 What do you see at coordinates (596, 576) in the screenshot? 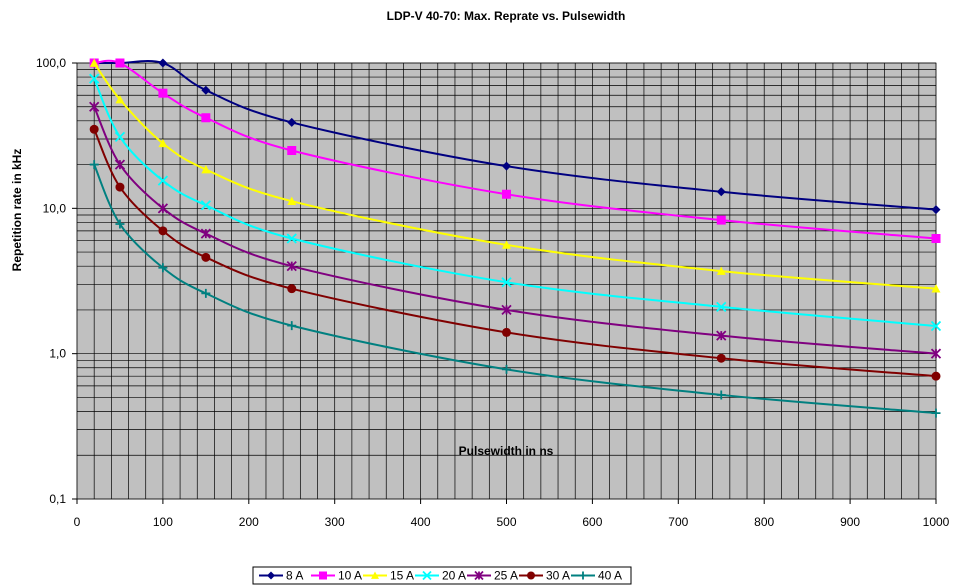
I see `legend-item: 40 A` at bounding box center [596, 576].